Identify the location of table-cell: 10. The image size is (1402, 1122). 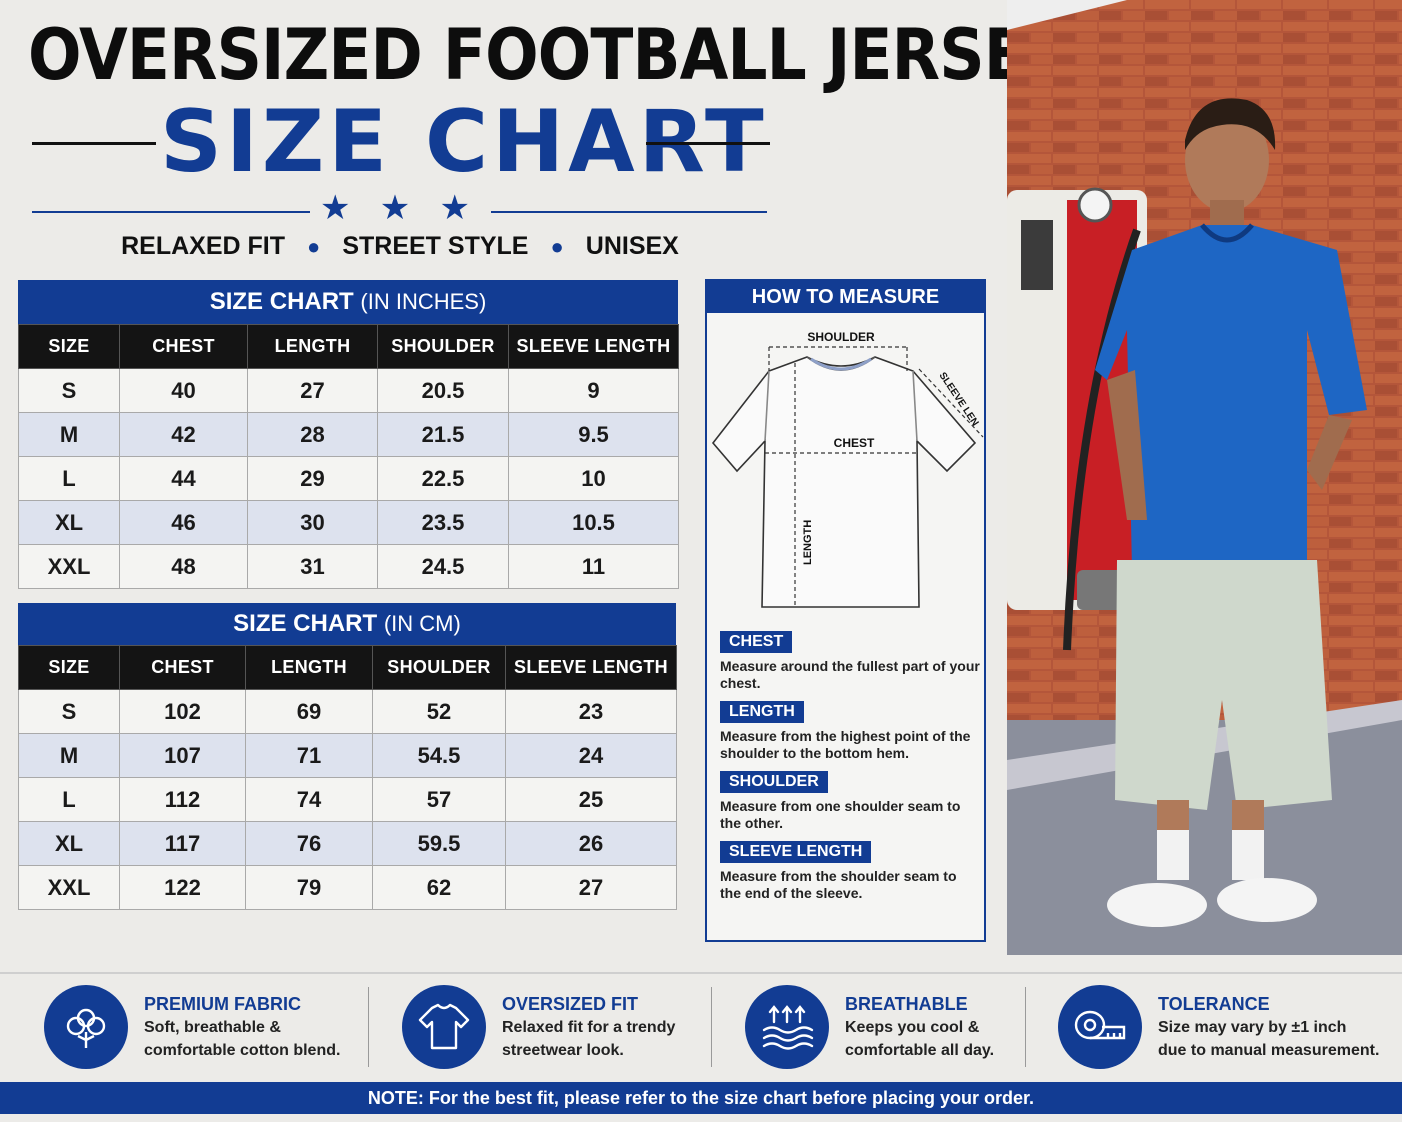
(593, 478).